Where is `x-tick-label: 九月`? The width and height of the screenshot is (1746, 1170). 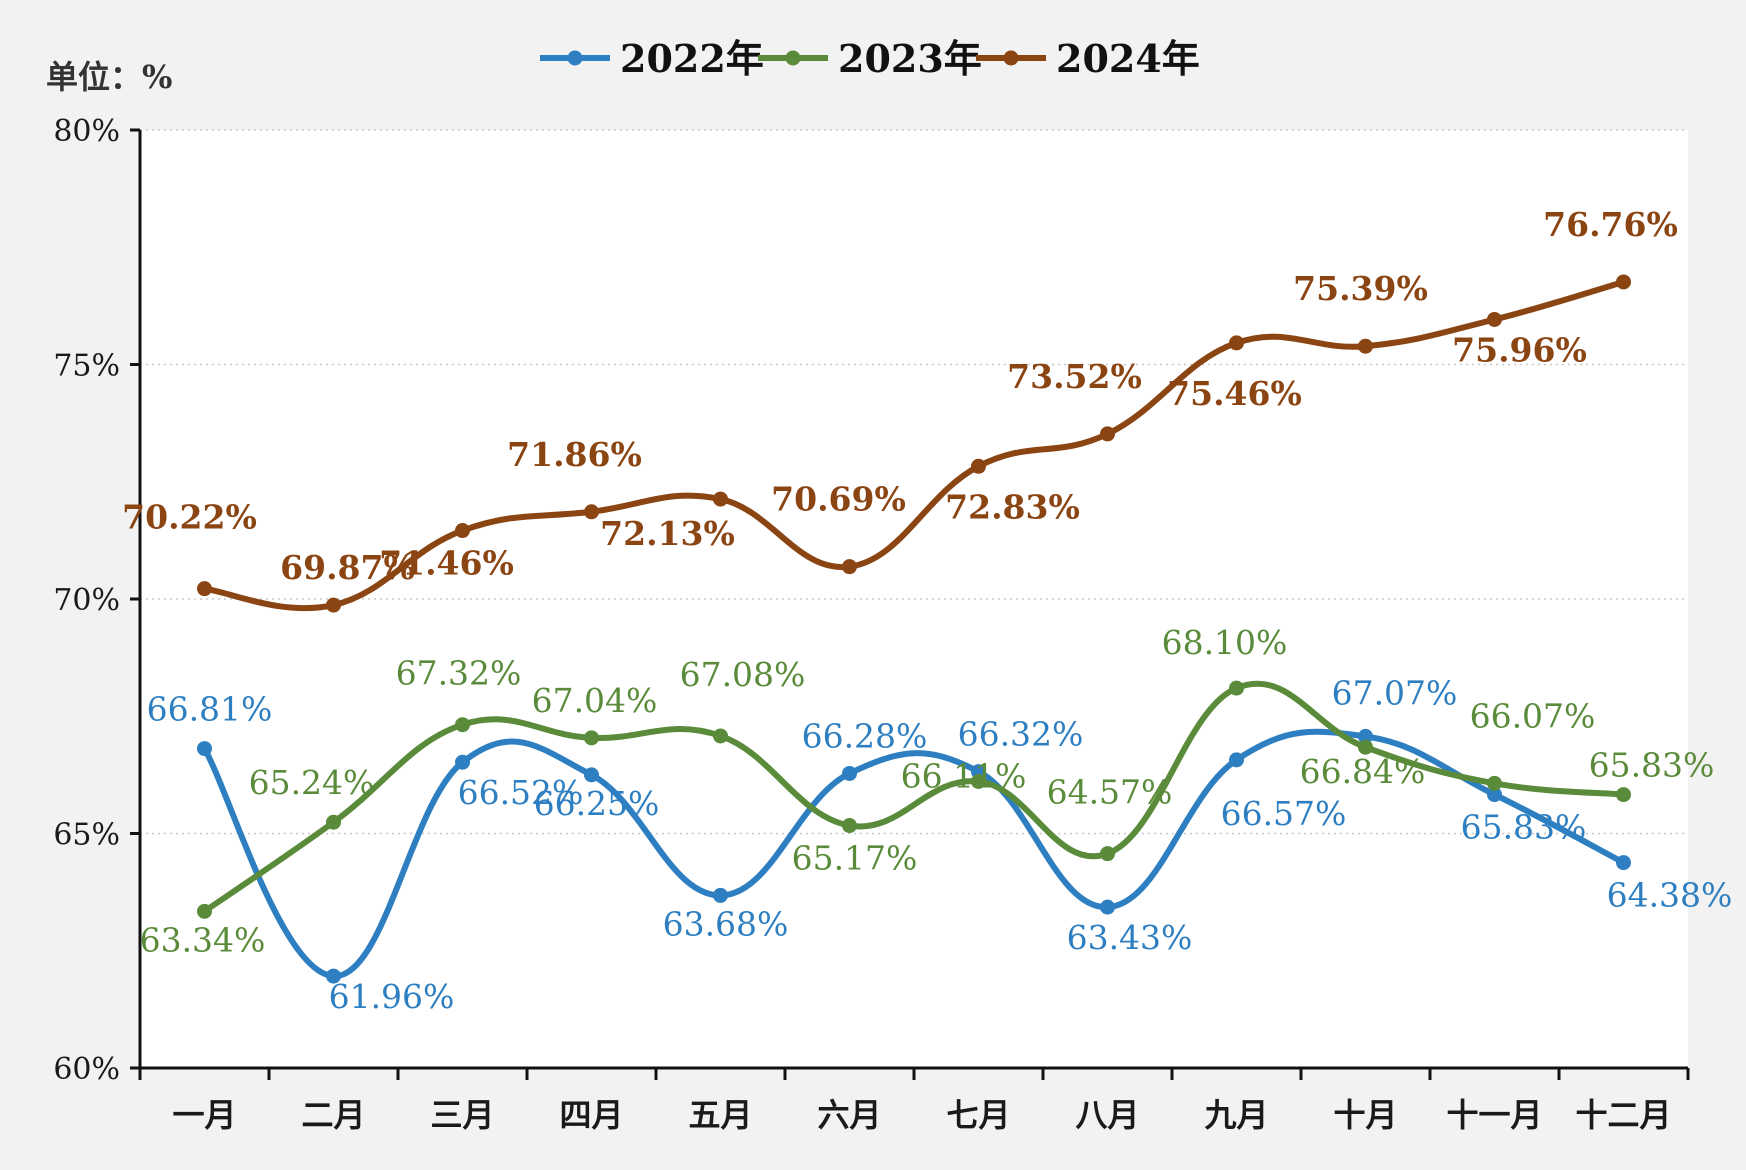
x-tick-label: 九月 is located at coordinates (1236, 1115).